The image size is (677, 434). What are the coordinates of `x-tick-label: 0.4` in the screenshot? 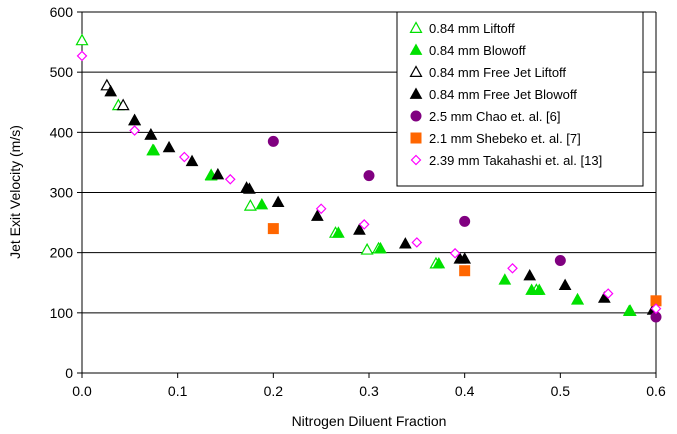 It's located at (465, 391).